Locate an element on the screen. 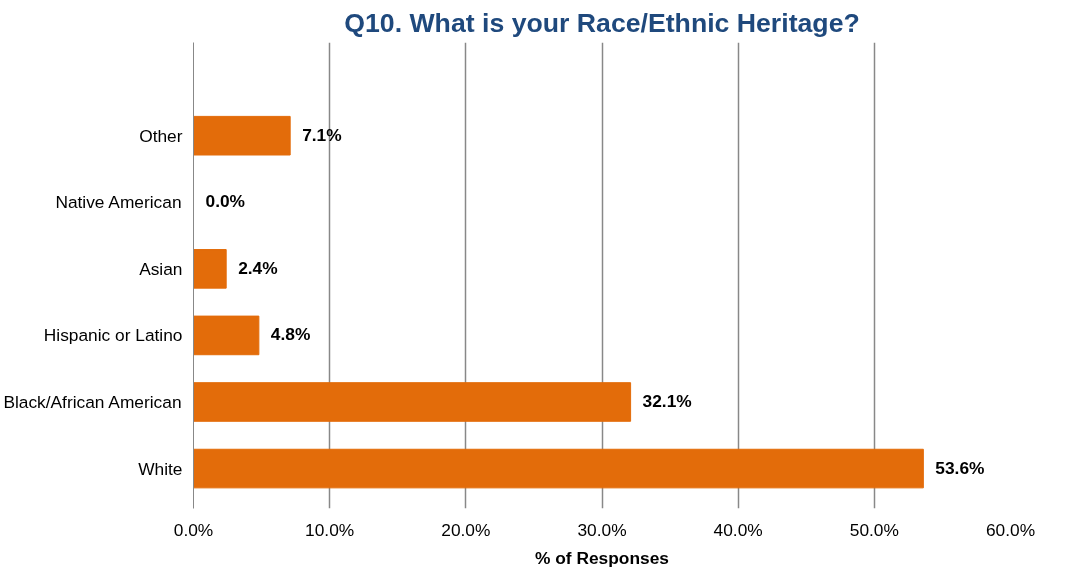  data-label: 32.1% is located at coordinates (667, 400).